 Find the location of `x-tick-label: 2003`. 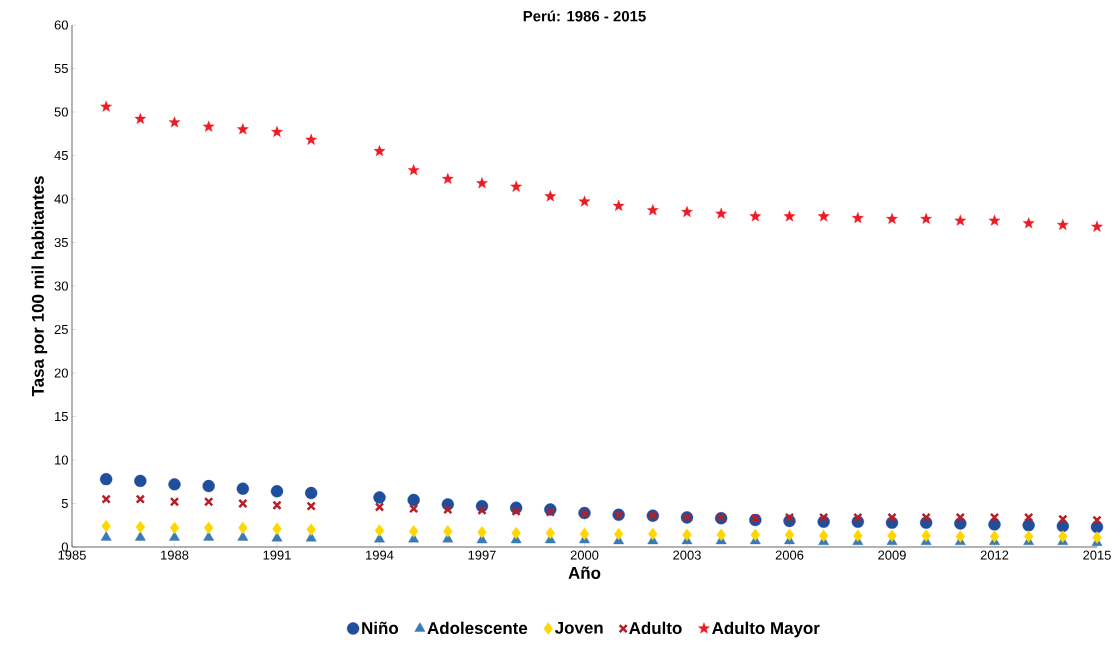

x-tick-label: 2003 is located at coordinates (687, 555).